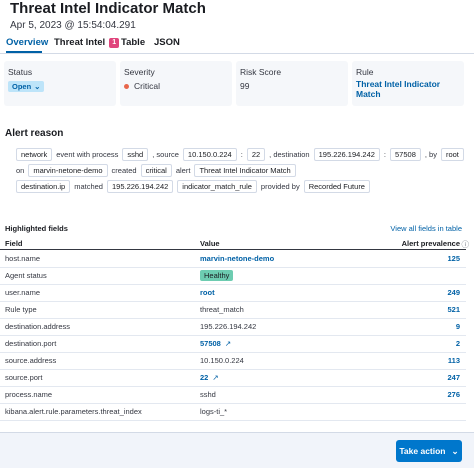 This screenshot has height=468, width=474. I want to click on field-value: sshd, so click(208, 394).